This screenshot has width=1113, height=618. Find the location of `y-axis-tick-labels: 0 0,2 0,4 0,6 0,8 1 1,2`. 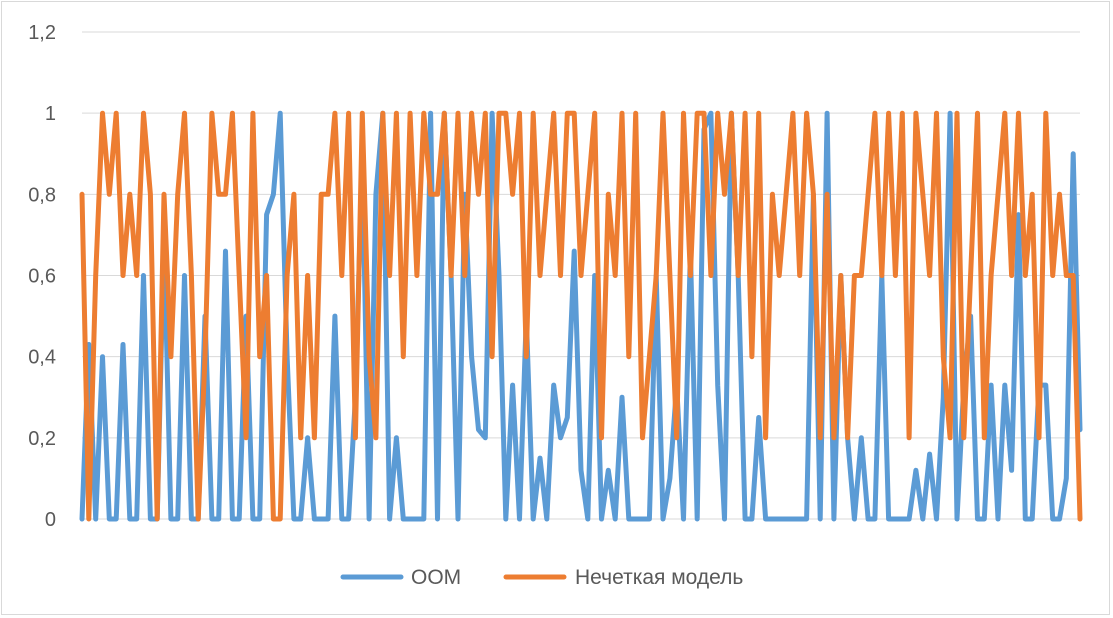

y-axis-tick-labels: 0 0,2 0,4 0,6 0,8 1 1,2 is located at coordinates (42, 276).